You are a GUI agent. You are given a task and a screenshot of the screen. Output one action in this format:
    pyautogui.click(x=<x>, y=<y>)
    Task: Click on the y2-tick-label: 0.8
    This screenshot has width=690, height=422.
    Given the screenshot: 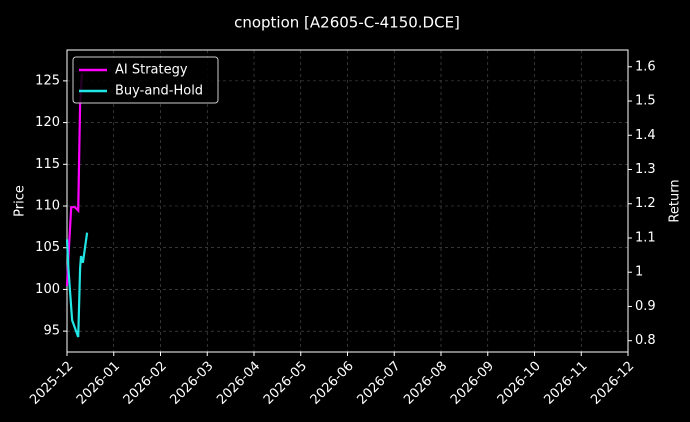 What is the action you would take?
    pyautogui.click(x=645, y=340)
    